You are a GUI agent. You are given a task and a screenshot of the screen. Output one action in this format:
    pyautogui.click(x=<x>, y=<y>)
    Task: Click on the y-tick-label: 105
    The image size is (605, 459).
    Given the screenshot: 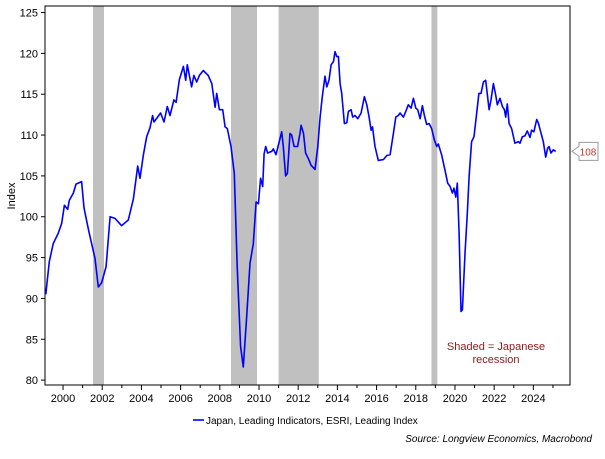 What is the action you would take?
    pyautogui.click(x=29, y=177)
    